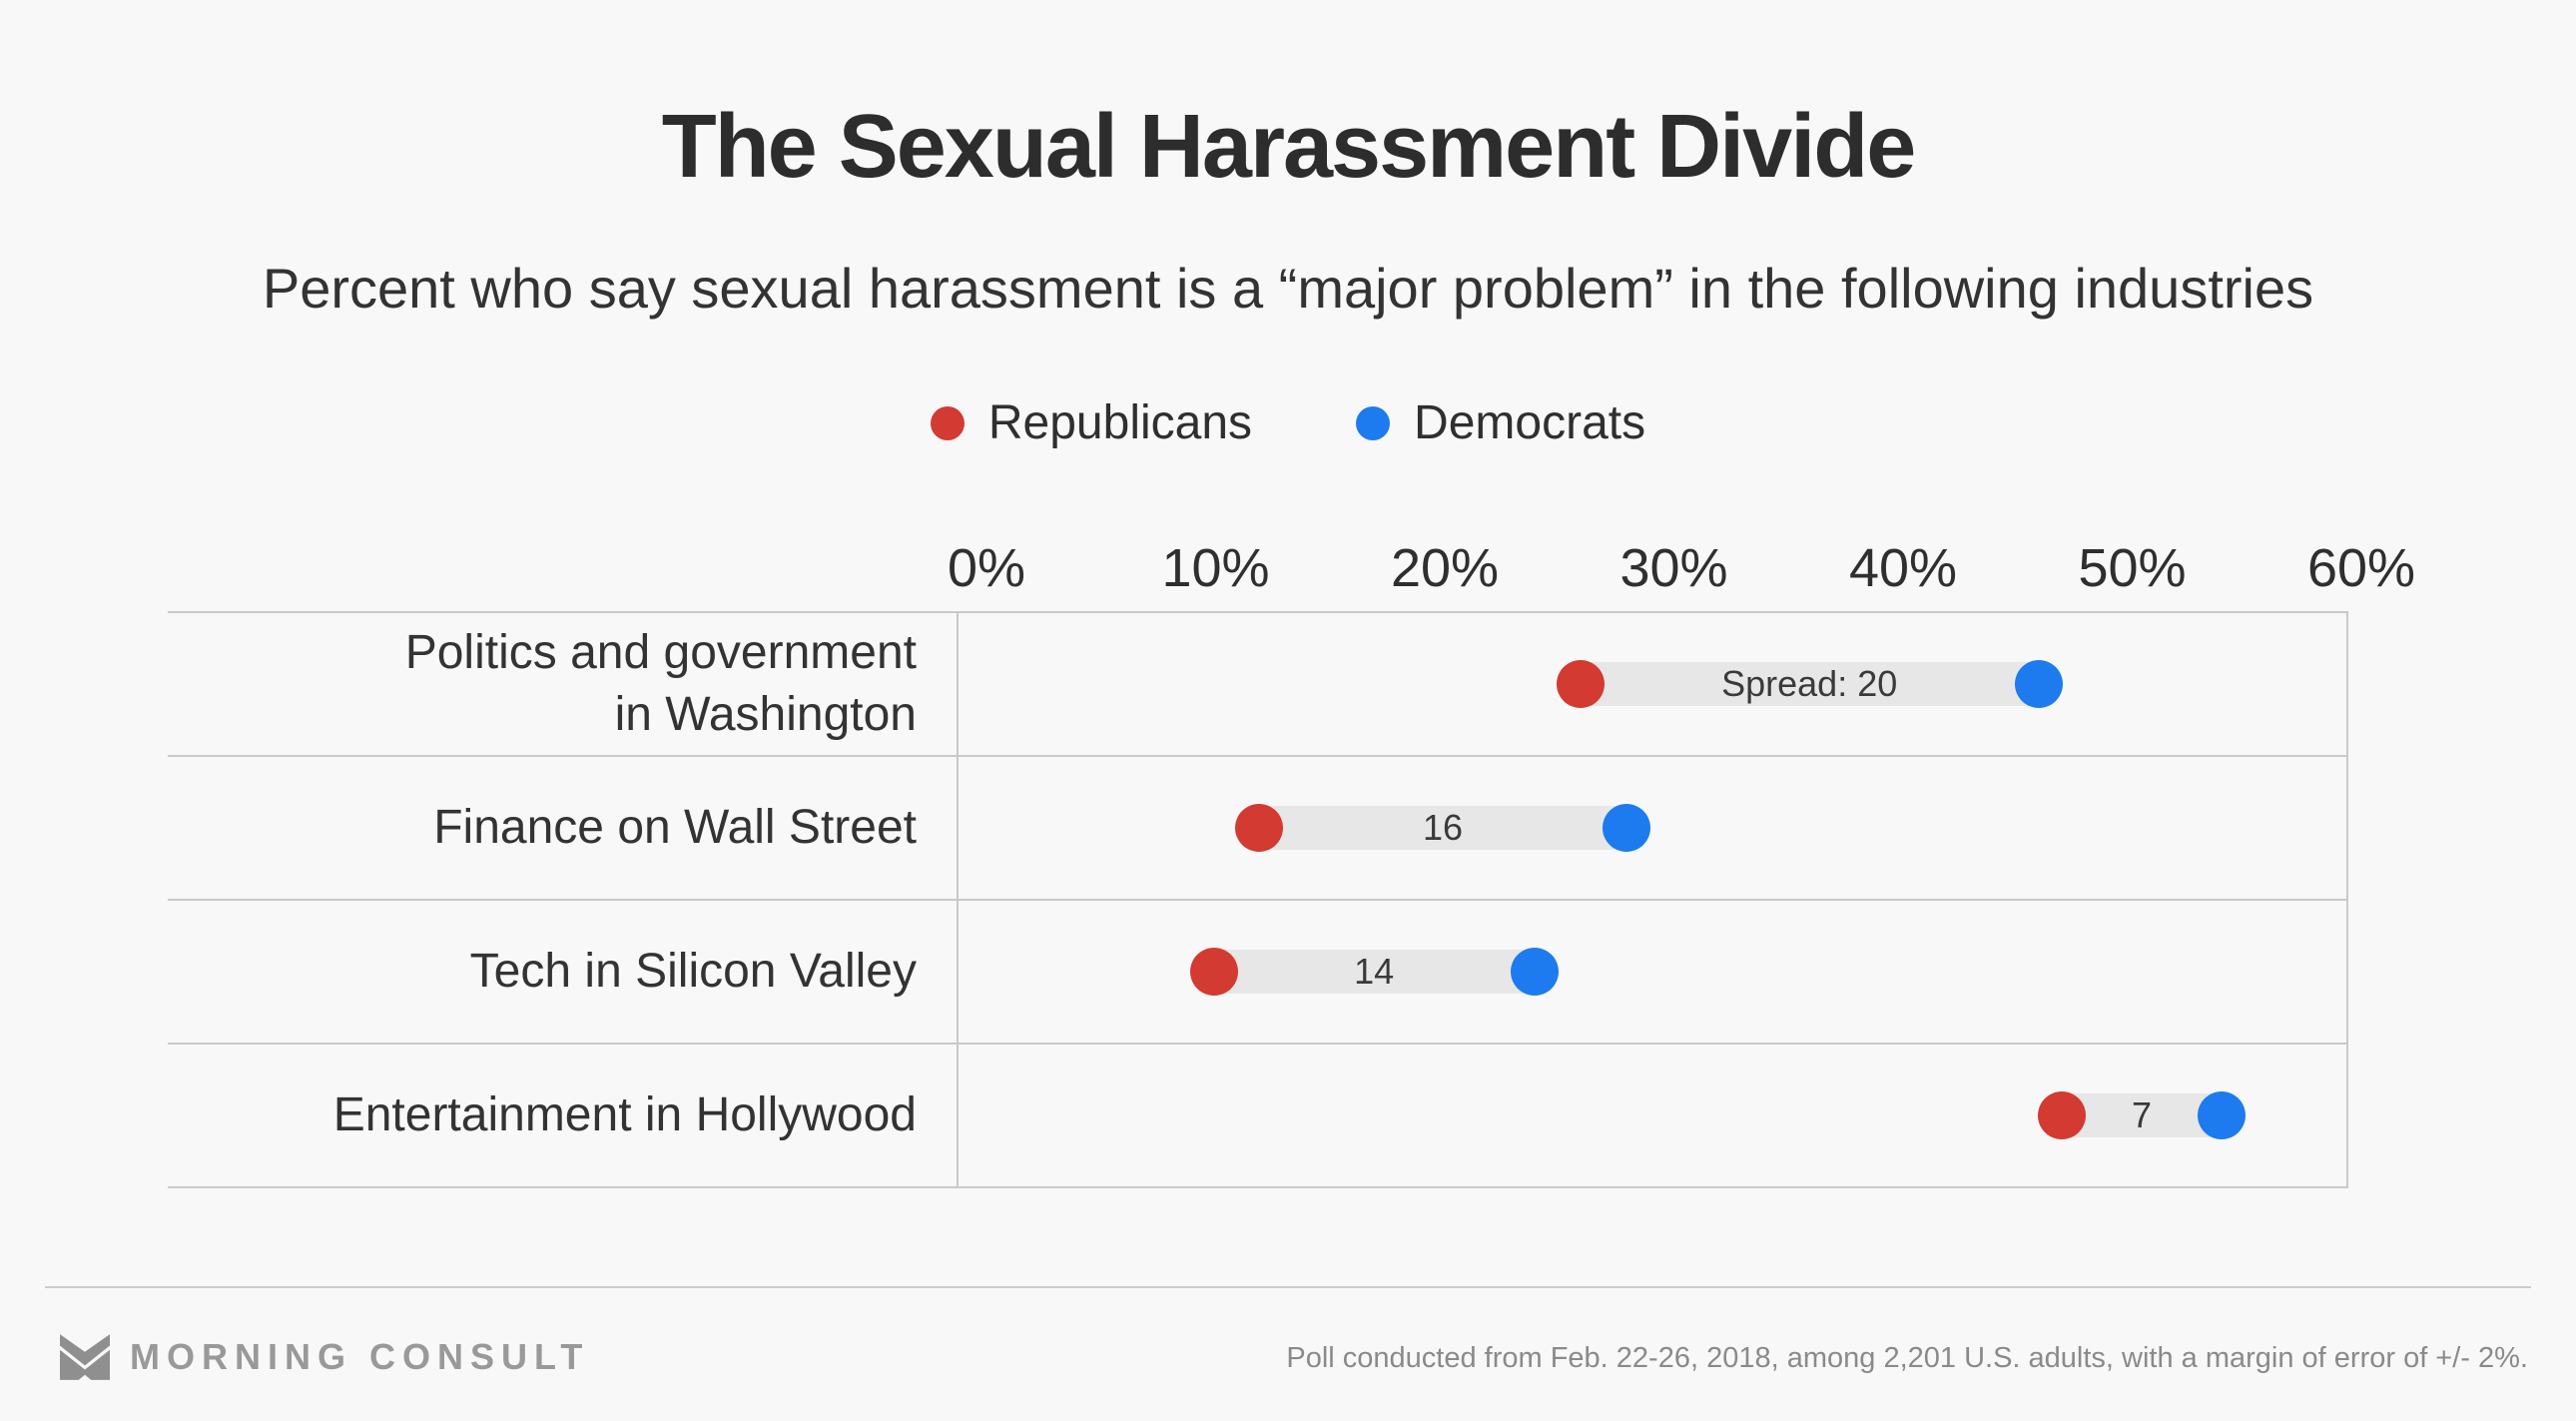 Image resolution: width=2576 pixels, height=1421 pixels. I want to click on democrat-dot-icon, so click(1373, 422).